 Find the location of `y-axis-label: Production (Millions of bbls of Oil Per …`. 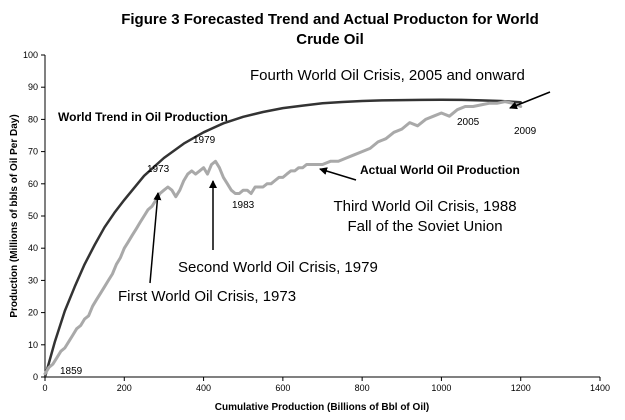

y-axis-label: Production (Millions of bbls of Oil Per … is located at coordinates (14, 215).